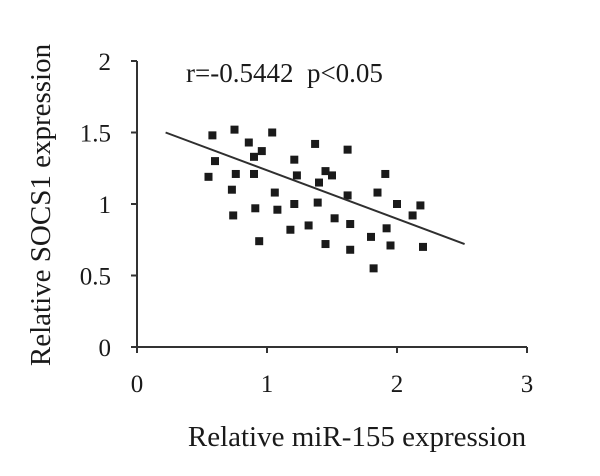 The width and height of the screenshot is (600, 476). I want to click on y-tick-label: 1, so click(105, 205).